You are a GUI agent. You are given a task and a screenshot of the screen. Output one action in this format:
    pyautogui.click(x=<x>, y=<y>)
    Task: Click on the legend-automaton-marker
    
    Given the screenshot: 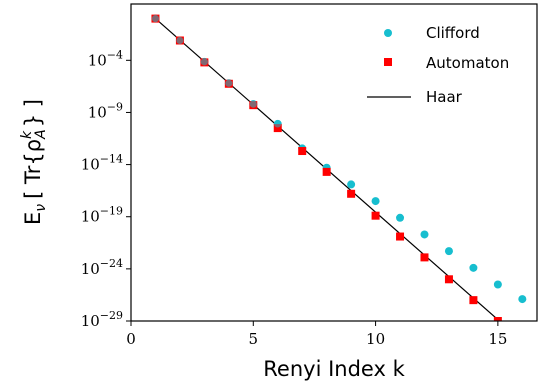 What is the action you would take?
    pyautogui.click(x=388, y=62)
    